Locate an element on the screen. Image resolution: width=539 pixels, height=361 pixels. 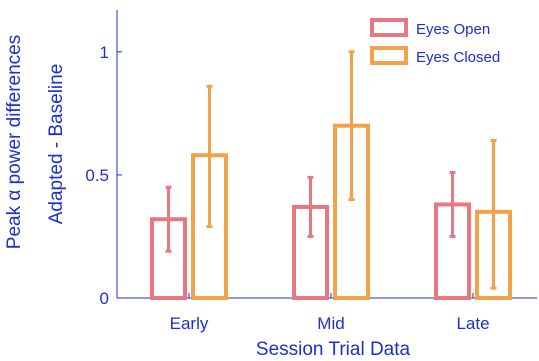
legend-swatch-eyes-closed is located at coordinates (389, 55).